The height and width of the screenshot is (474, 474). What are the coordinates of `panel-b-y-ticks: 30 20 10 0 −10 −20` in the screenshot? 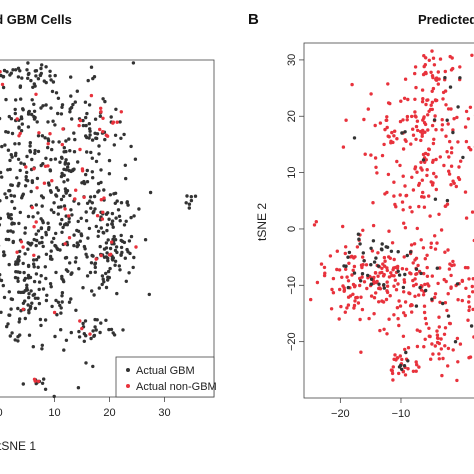 It's located at (295, 202).